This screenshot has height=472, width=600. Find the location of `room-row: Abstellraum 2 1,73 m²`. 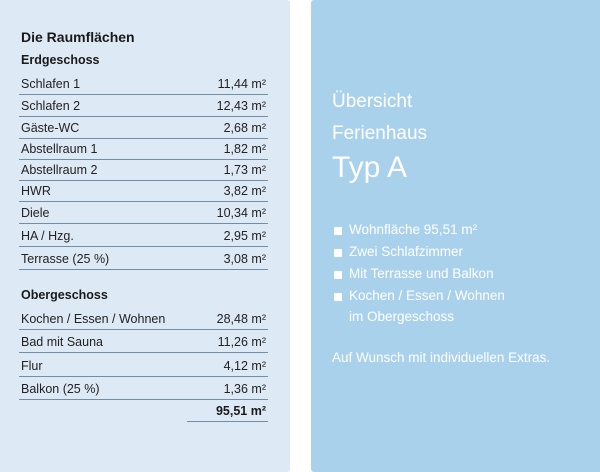

room-row: Abstellraum 2 1,73 m² is located at coordinates (143, 170).